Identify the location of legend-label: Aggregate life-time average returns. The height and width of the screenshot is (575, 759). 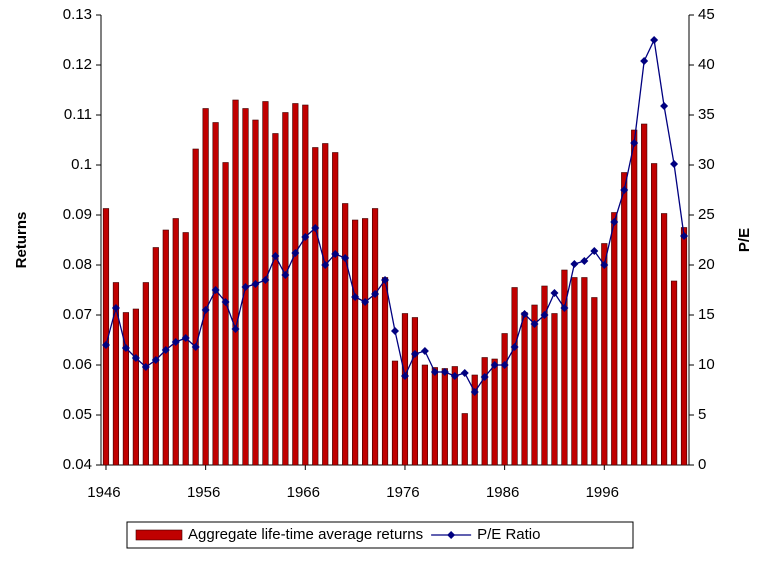
(305, 534).